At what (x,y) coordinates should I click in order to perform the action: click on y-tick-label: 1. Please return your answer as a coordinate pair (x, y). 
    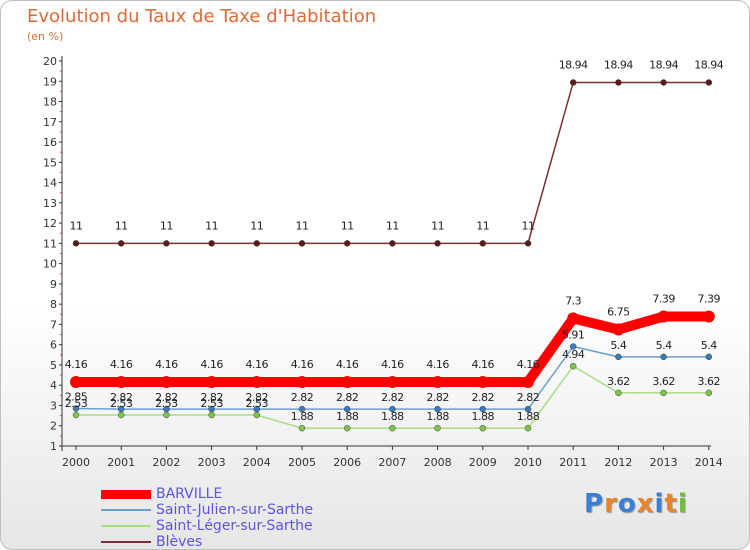
    Looking at the image, I should click on (53, 446).